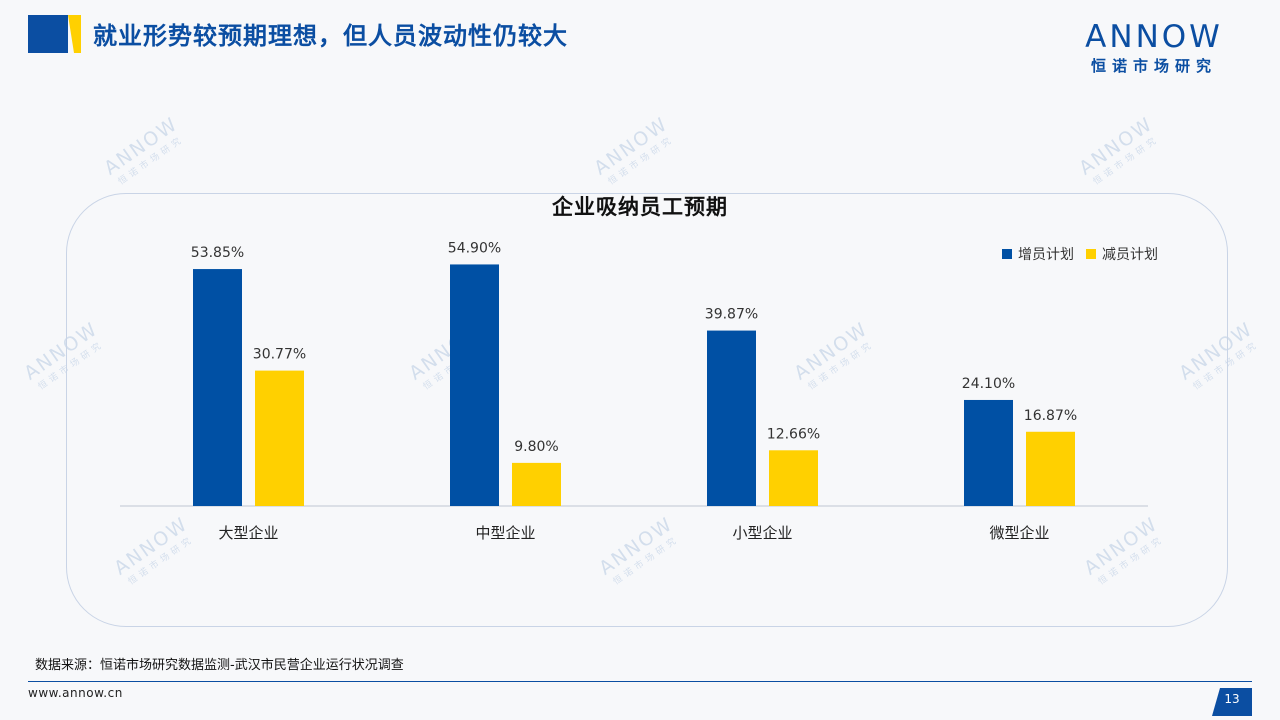 Image resolution: width=1280 pixels, height=720 pixels. I want to click on data-label: 30.77%, so click(279, 355).